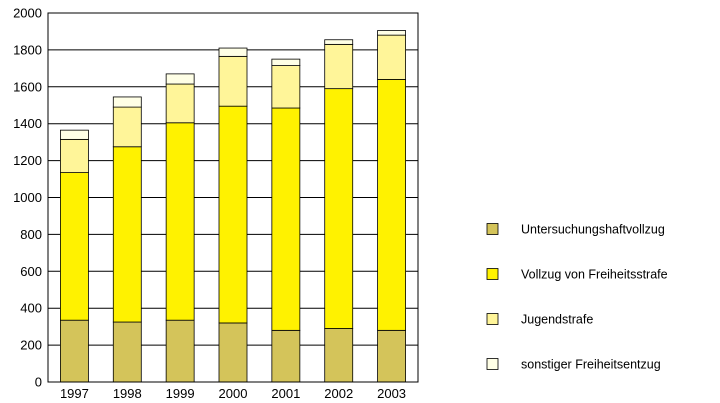 The image size is (720, 403). Describe the element at coordinates (180, 393) in the screenshot. I see `x-tick-label: 1999` at that location.